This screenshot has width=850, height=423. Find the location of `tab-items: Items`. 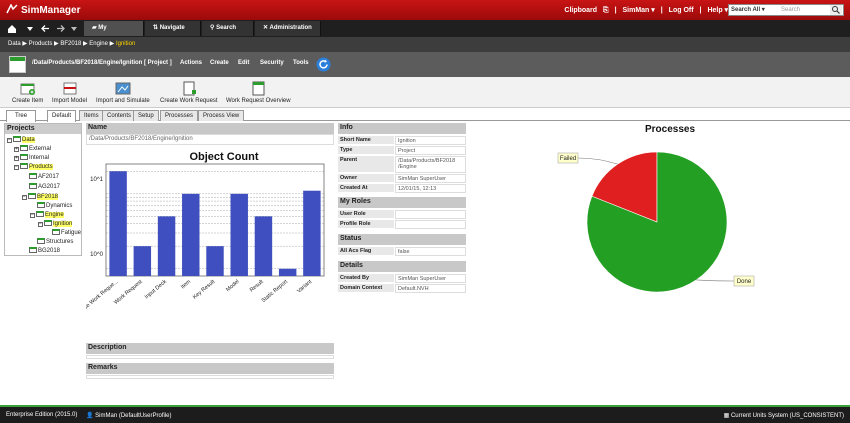

tab-items: Items is located at coordinates (91, 115).